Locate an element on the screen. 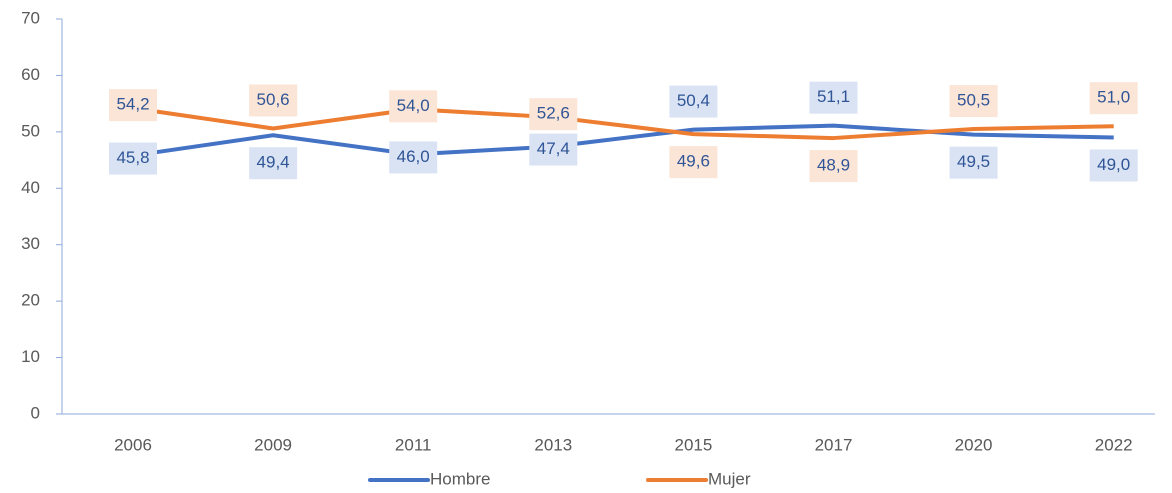 The width and height of the screenshot is (1172, 493). data-label: 49,6 is located at coordinates (693, 161).